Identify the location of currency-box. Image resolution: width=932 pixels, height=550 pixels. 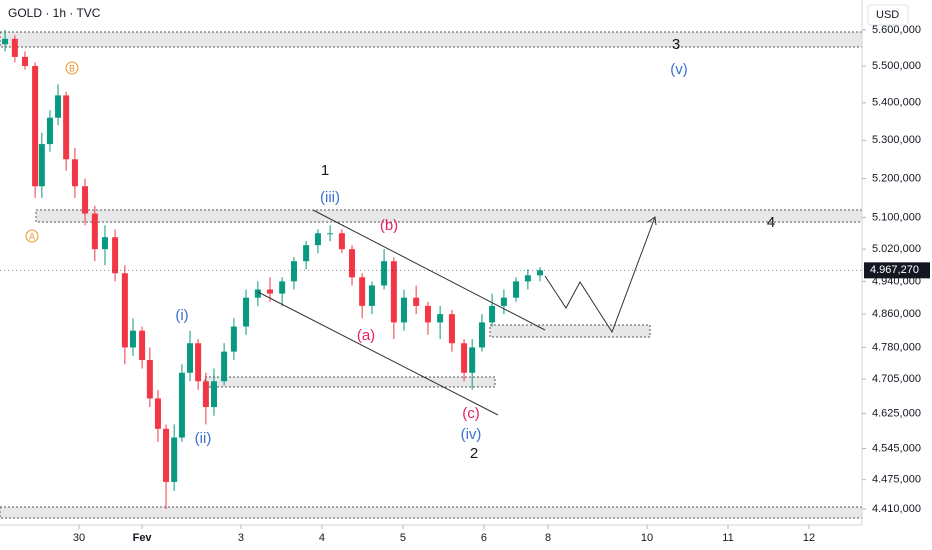
(888, 15).